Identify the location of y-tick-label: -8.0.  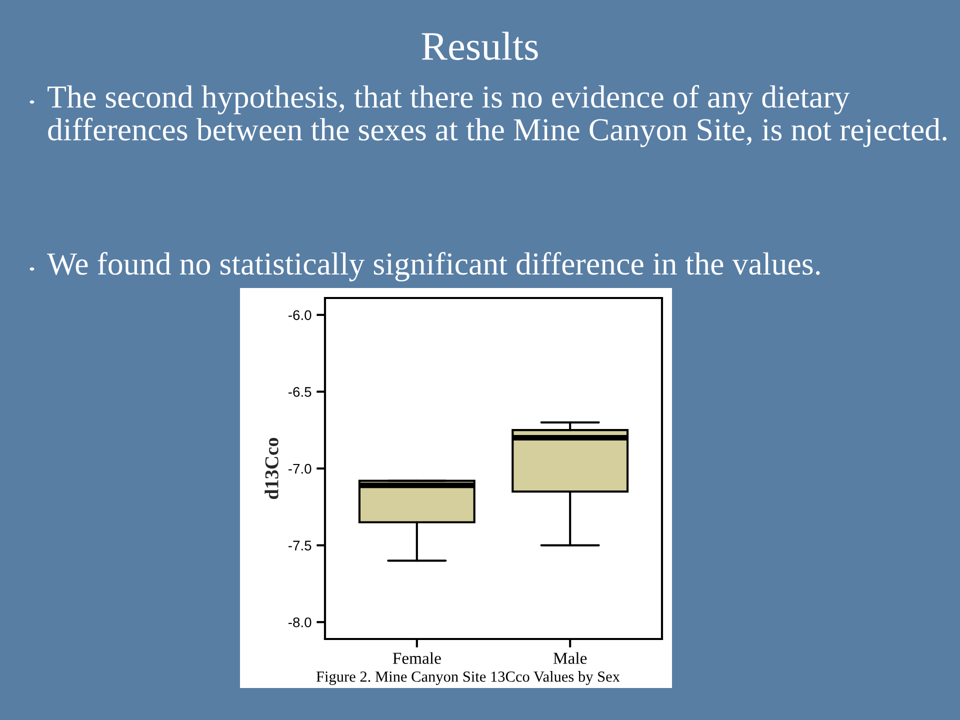
(300, 622).